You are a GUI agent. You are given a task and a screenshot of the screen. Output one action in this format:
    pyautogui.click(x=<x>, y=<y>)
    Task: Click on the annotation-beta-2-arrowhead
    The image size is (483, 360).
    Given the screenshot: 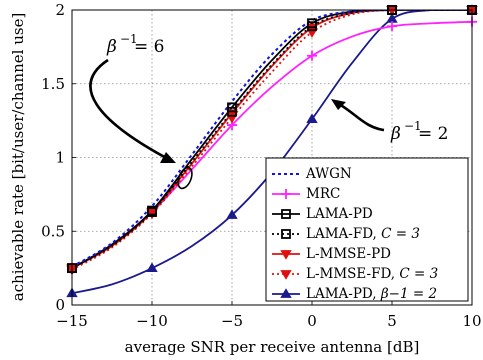 What is the action you would take?
    pyautogui.click(x=338, y=104)
    